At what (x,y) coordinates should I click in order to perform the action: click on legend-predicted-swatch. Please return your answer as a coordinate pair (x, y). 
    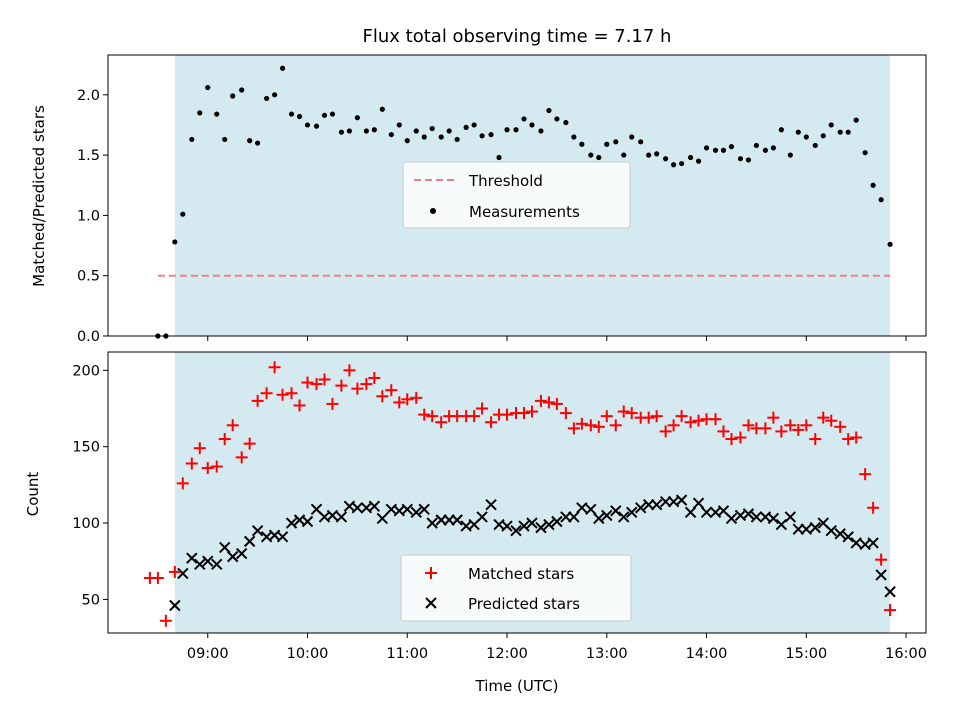
    Looking at the image, I should click on (431, 603).